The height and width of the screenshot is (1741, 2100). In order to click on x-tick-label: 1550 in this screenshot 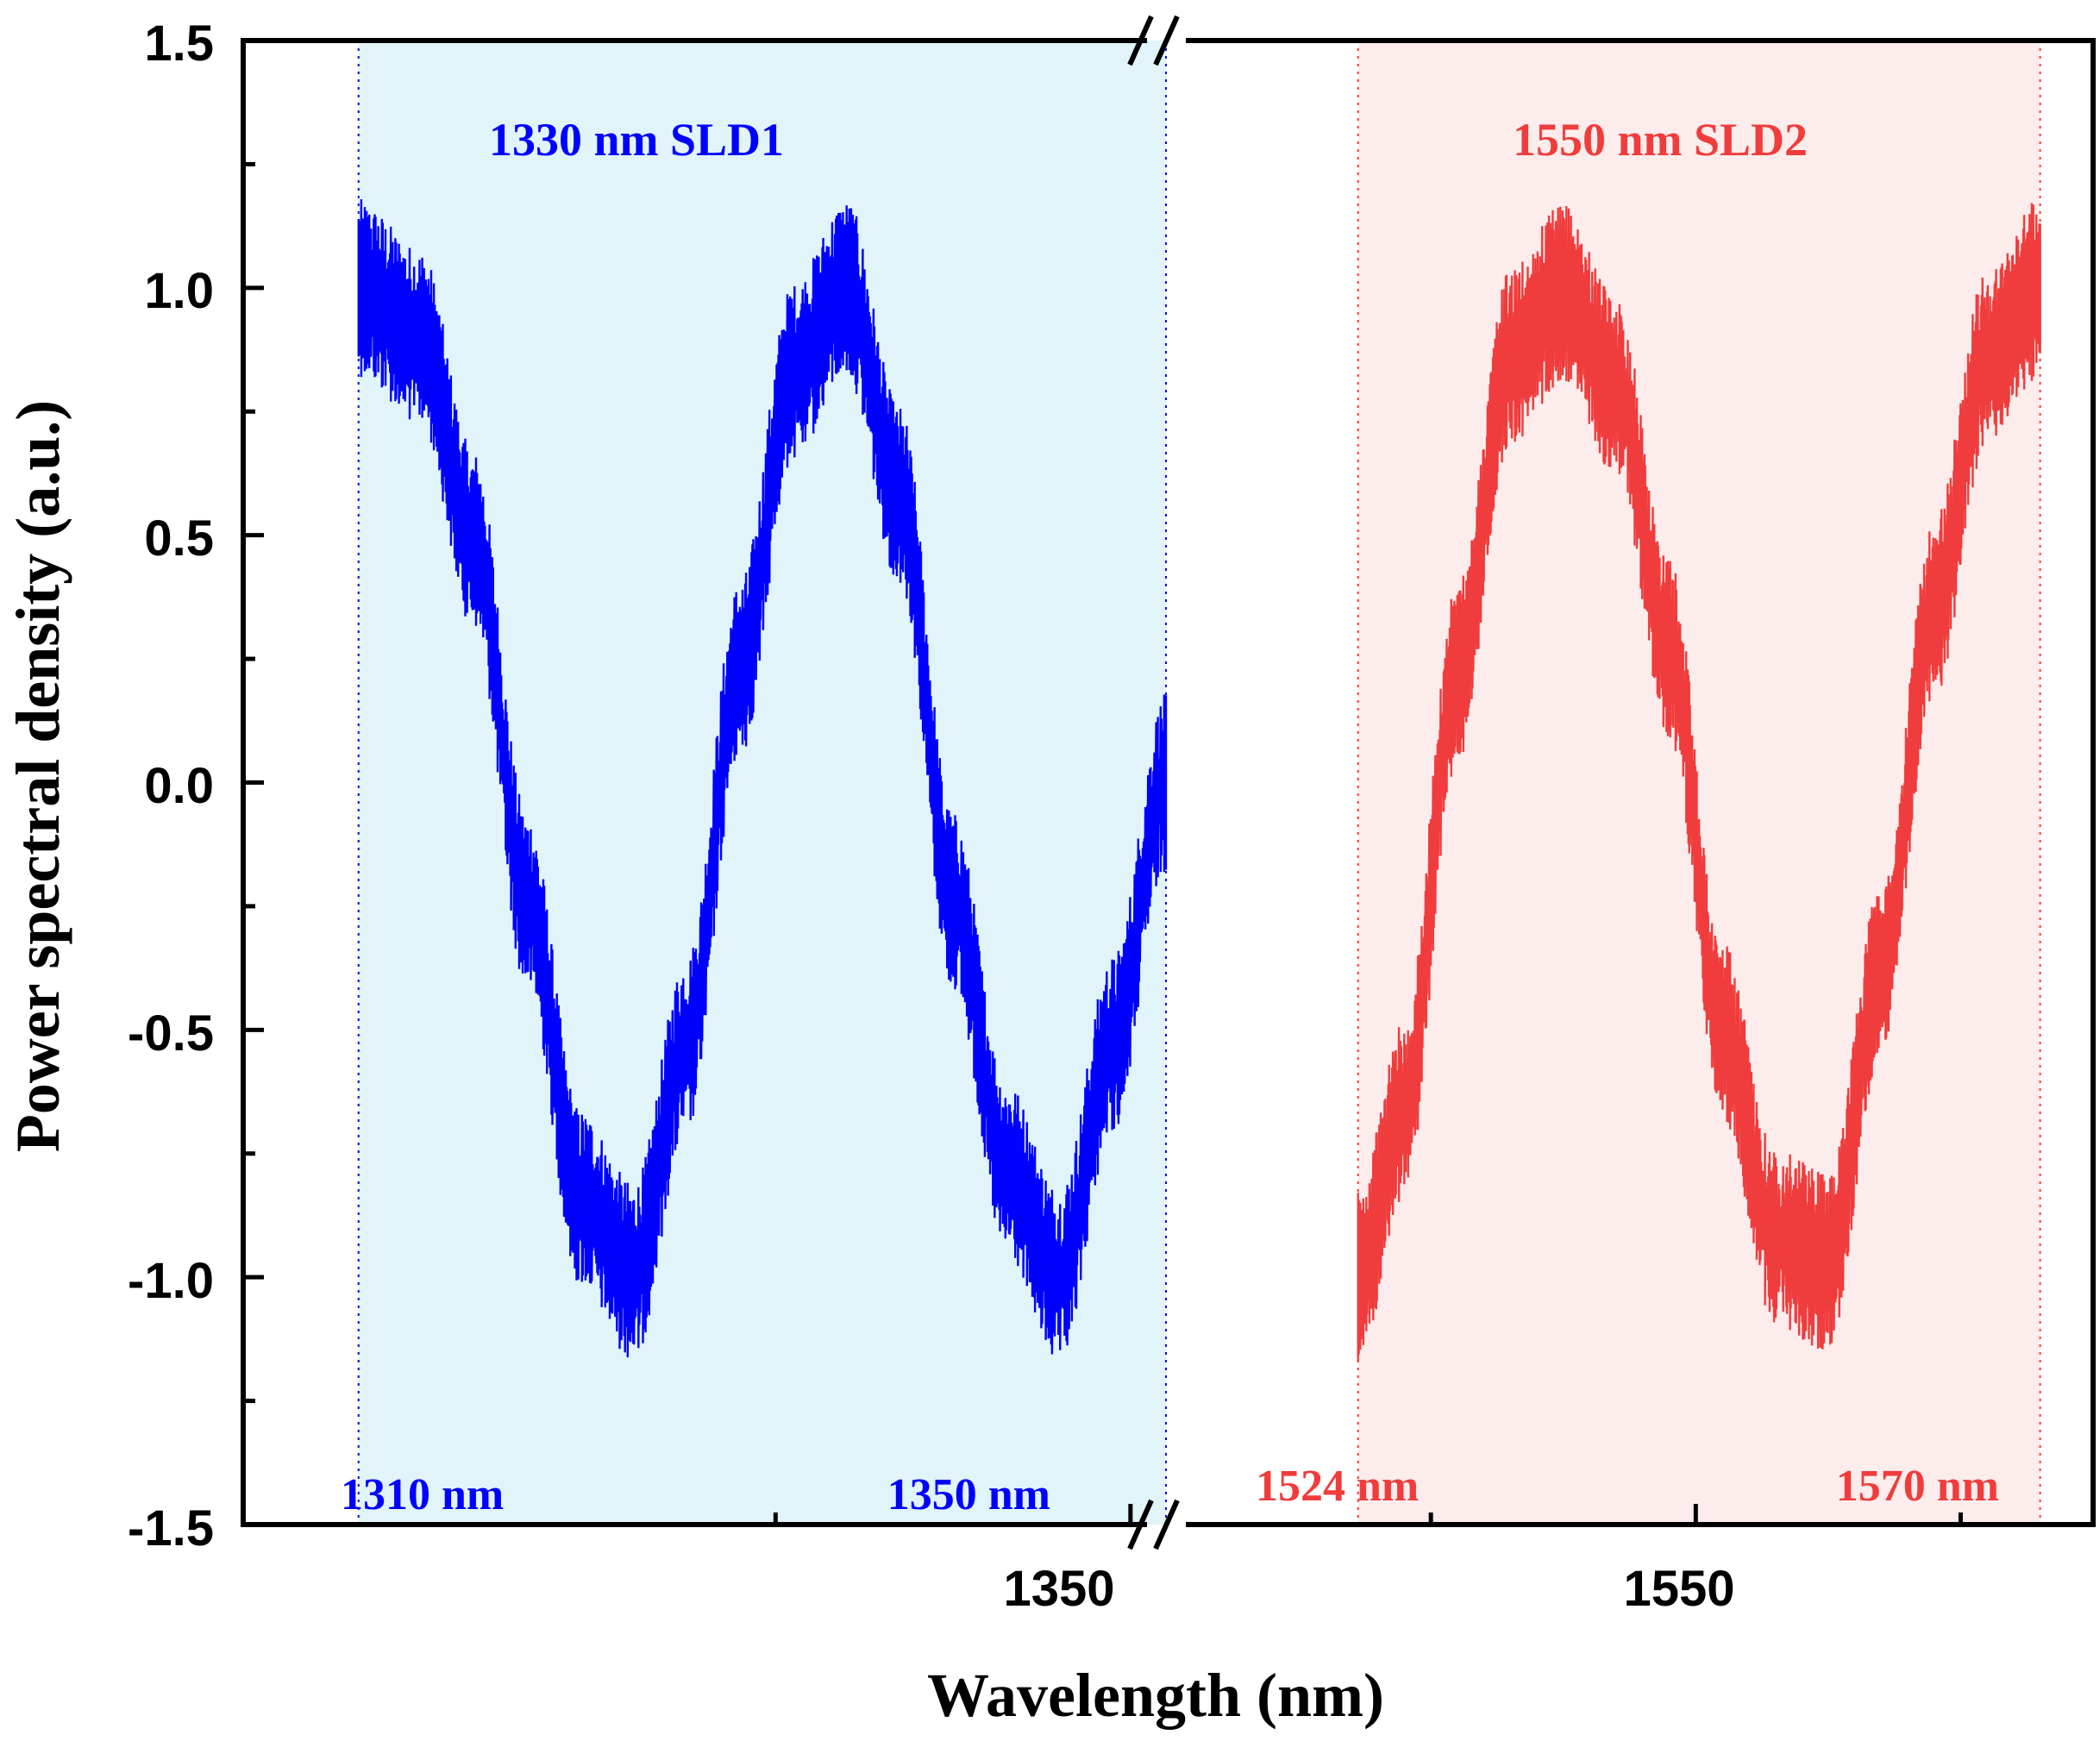, I will do `click(1678, 1589)`.